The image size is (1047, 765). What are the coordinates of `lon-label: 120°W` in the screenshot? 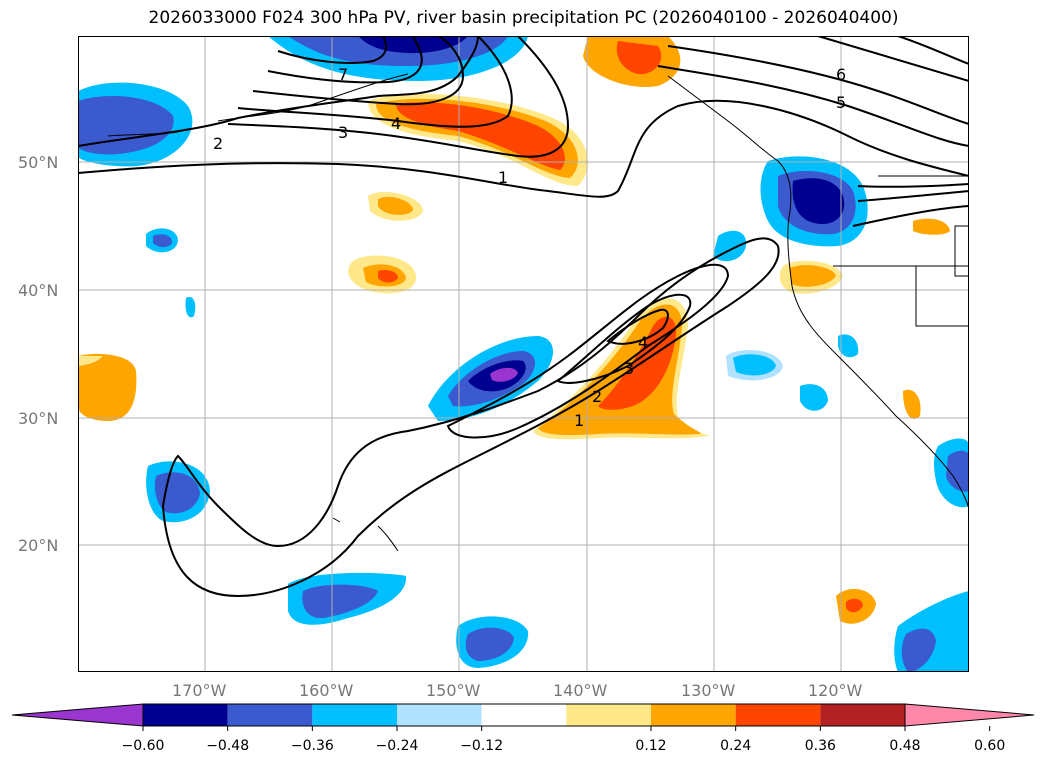 It's located at (835, 690).